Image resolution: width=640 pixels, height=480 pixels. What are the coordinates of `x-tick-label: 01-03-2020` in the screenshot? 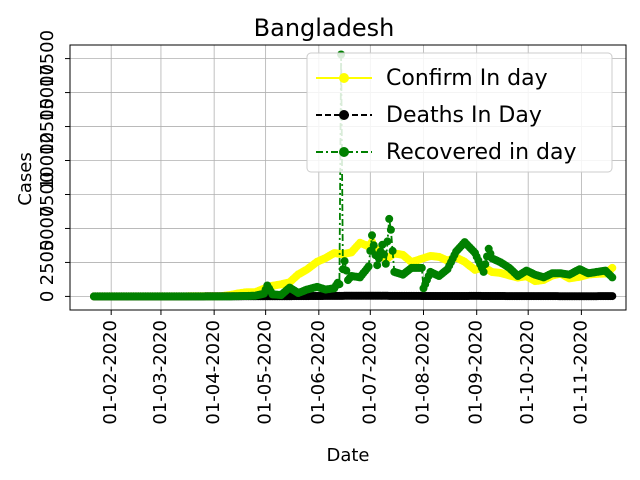 It's located at (160, 372).